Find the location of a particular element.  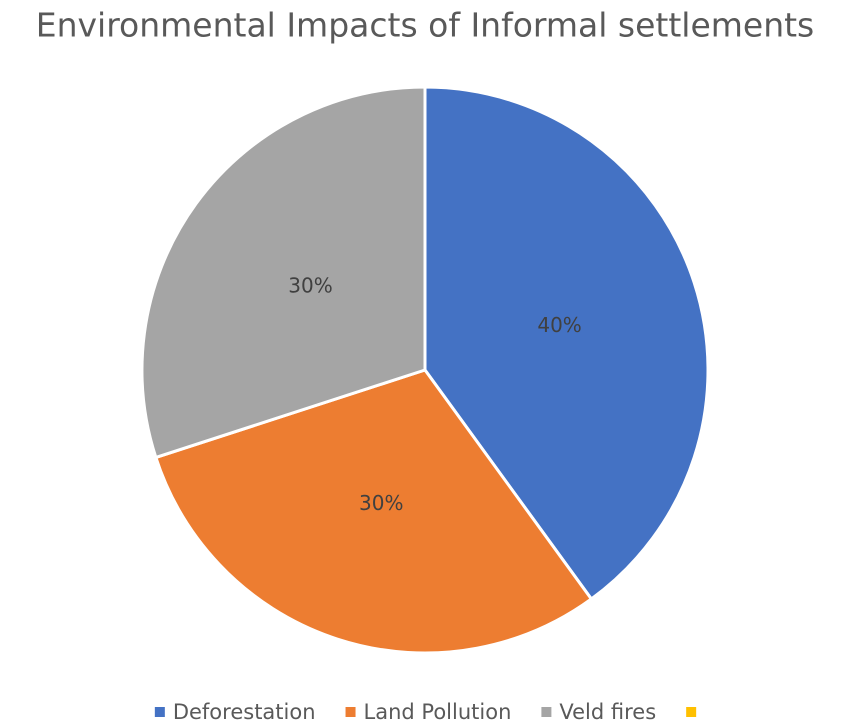

legend-label: Deforestation is located at coordinates (244, 712).